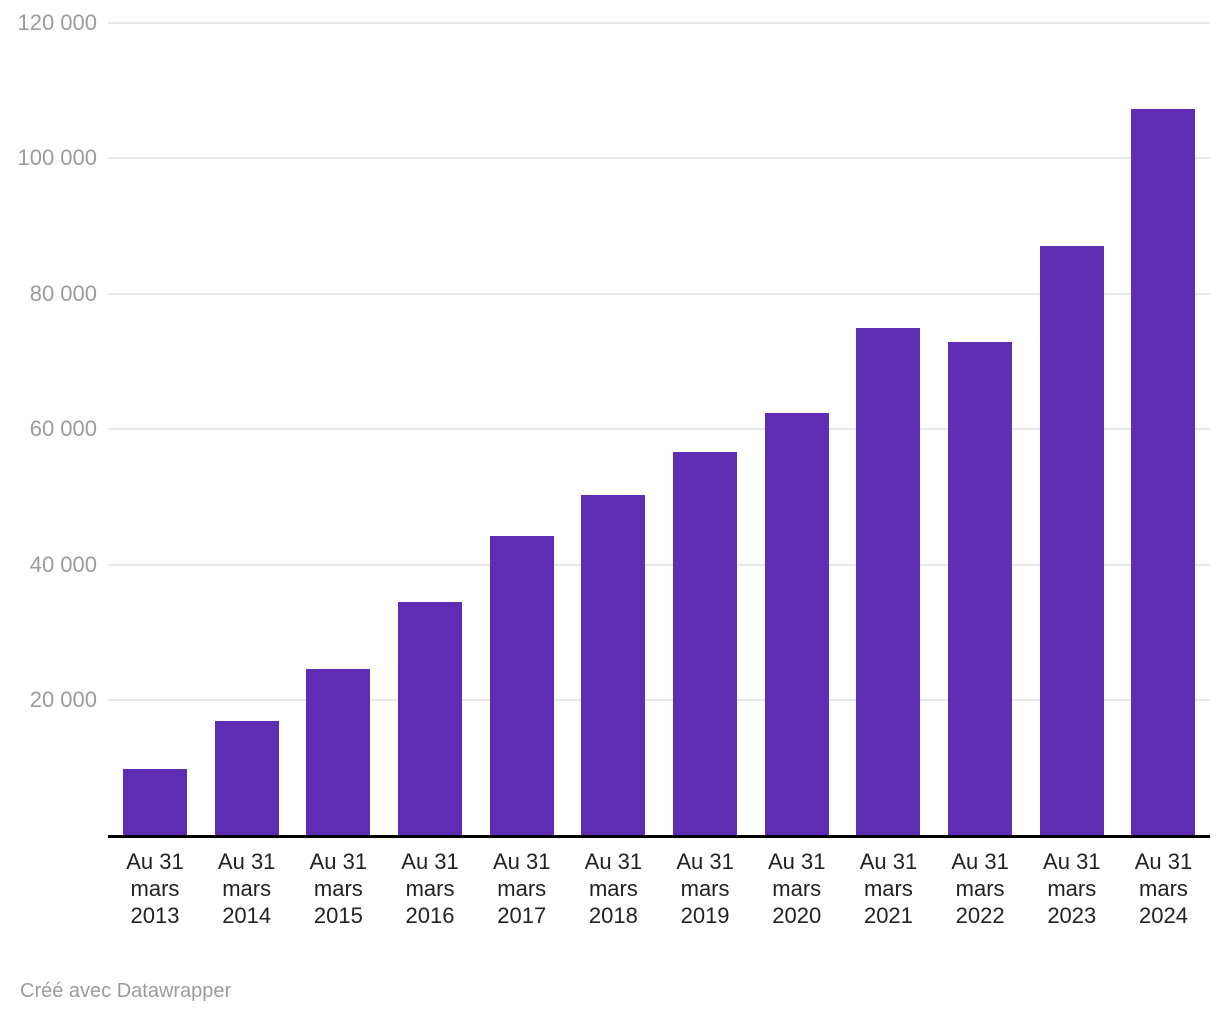 The width and height of the screenshot is (1220, 1014). What do you see at coordinates (430, 719) in the screenshot?
I see `bar-2016` at bounding box center [430, 719].